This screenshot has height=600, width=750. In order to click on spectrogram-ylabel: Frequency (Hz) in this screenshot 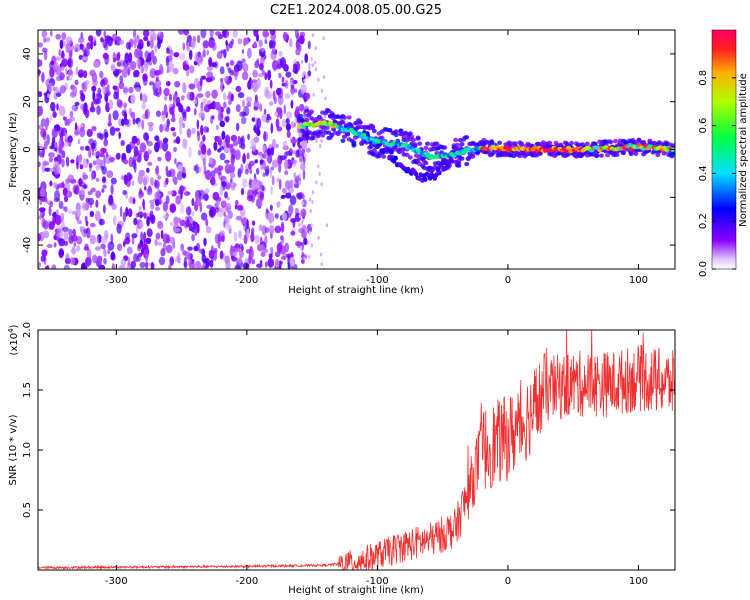, I will do `click(13, 150)`.